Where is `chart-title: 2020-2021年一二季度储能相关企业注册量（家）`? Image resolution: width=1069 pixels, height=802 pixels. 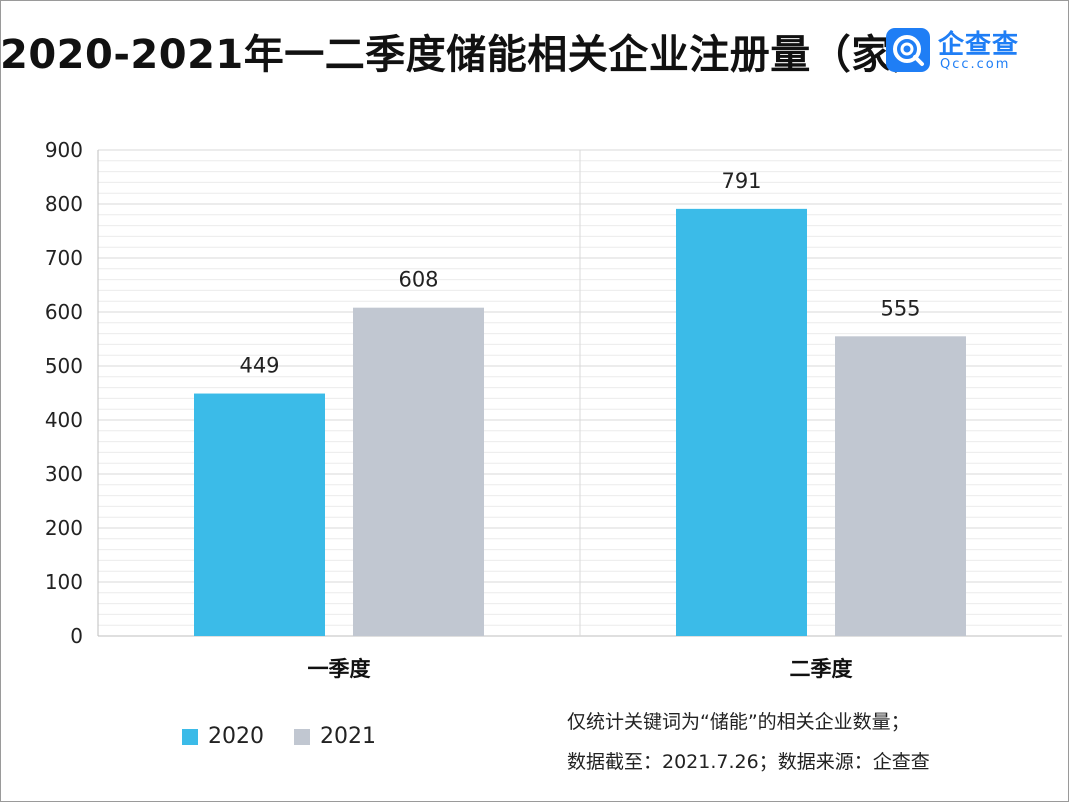
chart-title: 2020-2021年一二季度储能相关企业注册量（家） is located at coordinates (466, 55).